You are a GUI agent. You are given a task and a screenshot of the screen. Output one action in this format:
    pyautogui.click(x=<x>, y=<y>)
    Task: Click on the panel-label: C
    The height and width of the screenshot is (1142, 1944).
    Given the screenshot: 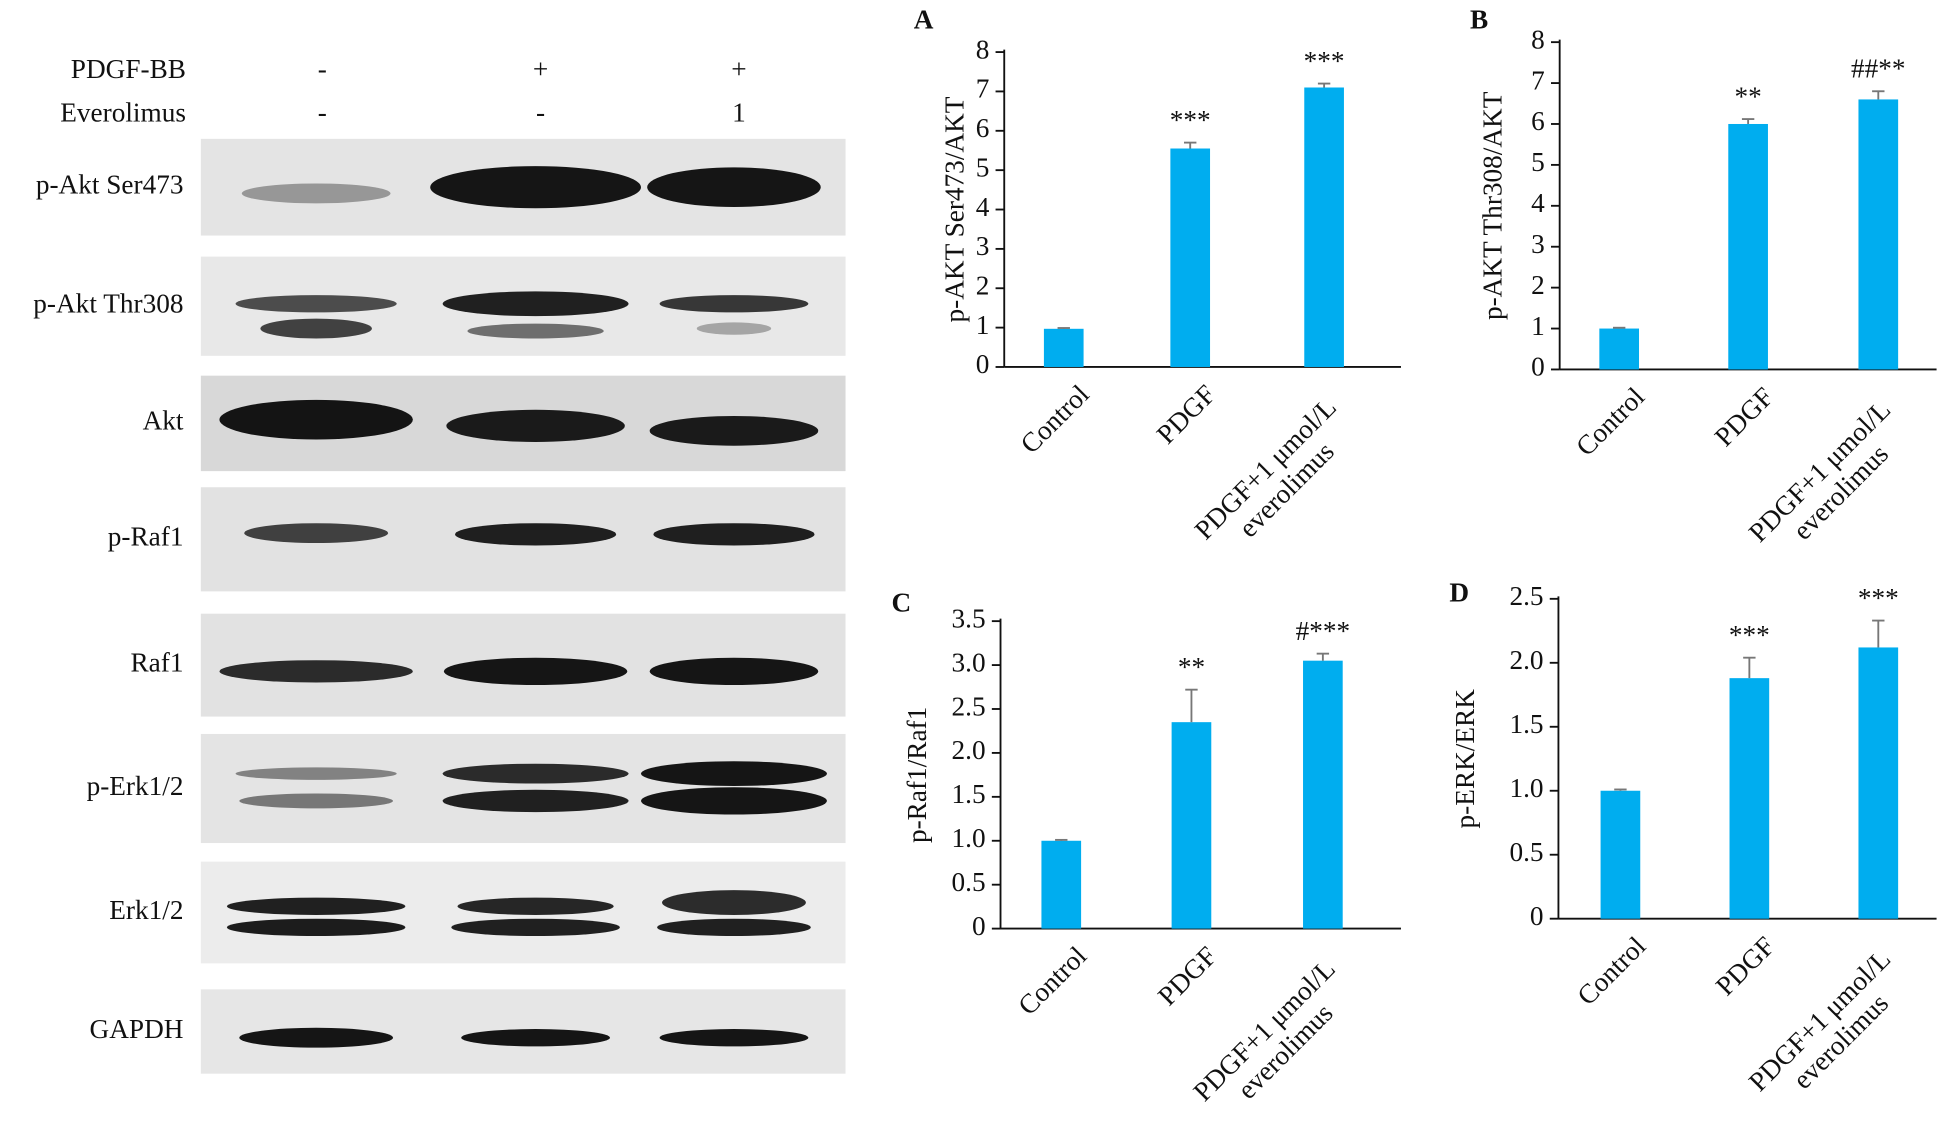 What is the action you would take?
    pyautogui.click(x=901, y=602)
    